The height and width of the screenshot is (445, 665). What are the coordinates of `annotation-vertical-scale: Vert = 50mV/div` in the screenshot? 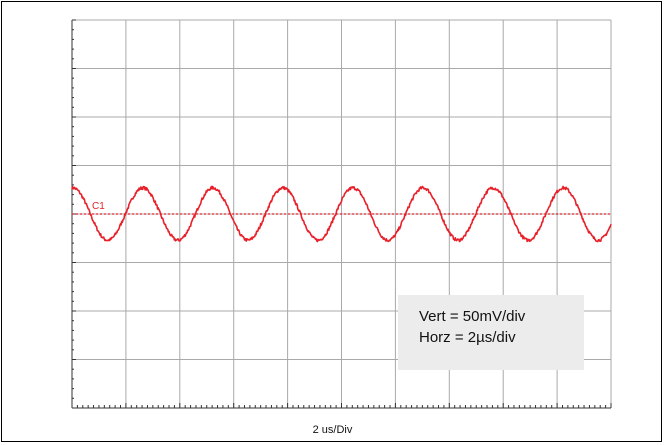 It's located at (472, 316).